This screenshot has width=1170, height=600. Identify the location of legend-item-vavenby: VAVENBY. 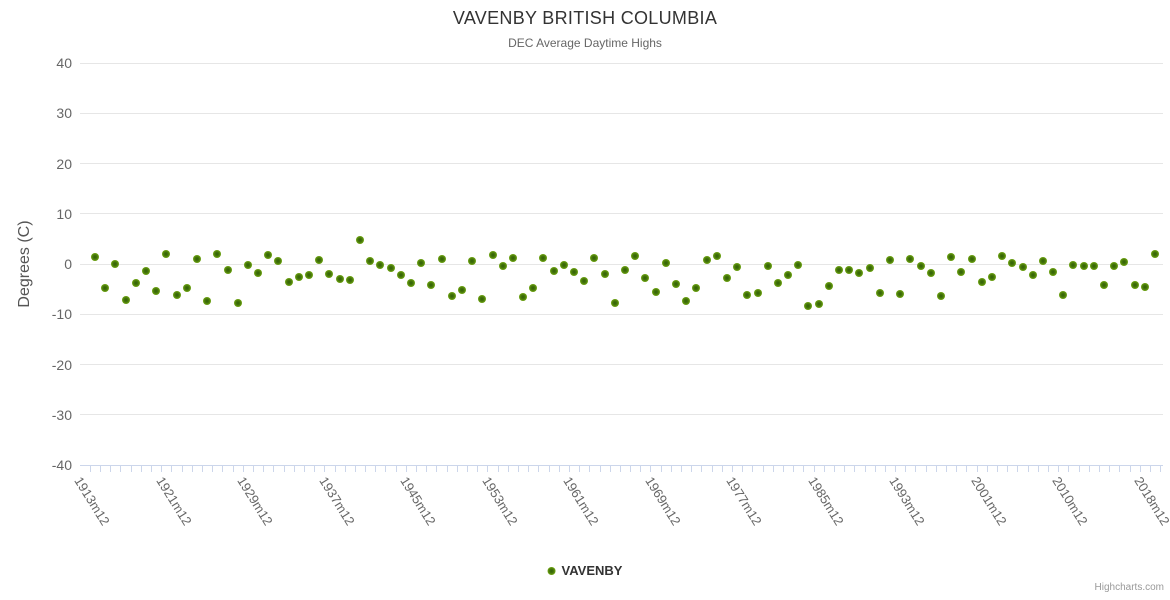
(584, 570).